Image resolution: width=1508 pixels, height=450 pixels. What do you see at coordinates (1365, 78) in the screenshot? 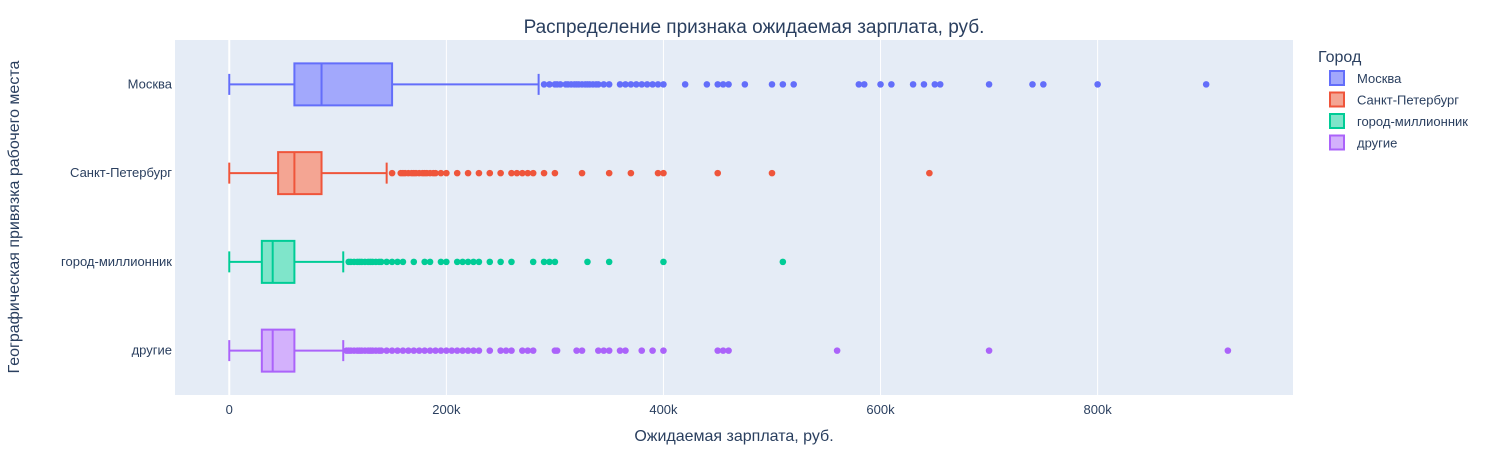
I see `legend-item: Москва` at bounding box center [1365, 78].